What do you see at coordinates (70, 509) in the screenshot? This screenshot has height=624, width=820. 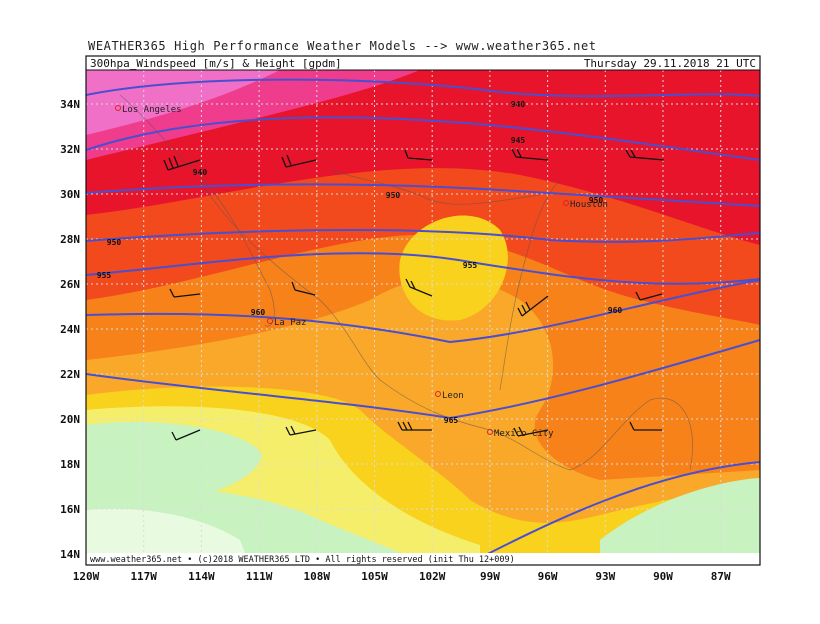 I see `latitude-label: 16N` at bounding box center [70, 509].